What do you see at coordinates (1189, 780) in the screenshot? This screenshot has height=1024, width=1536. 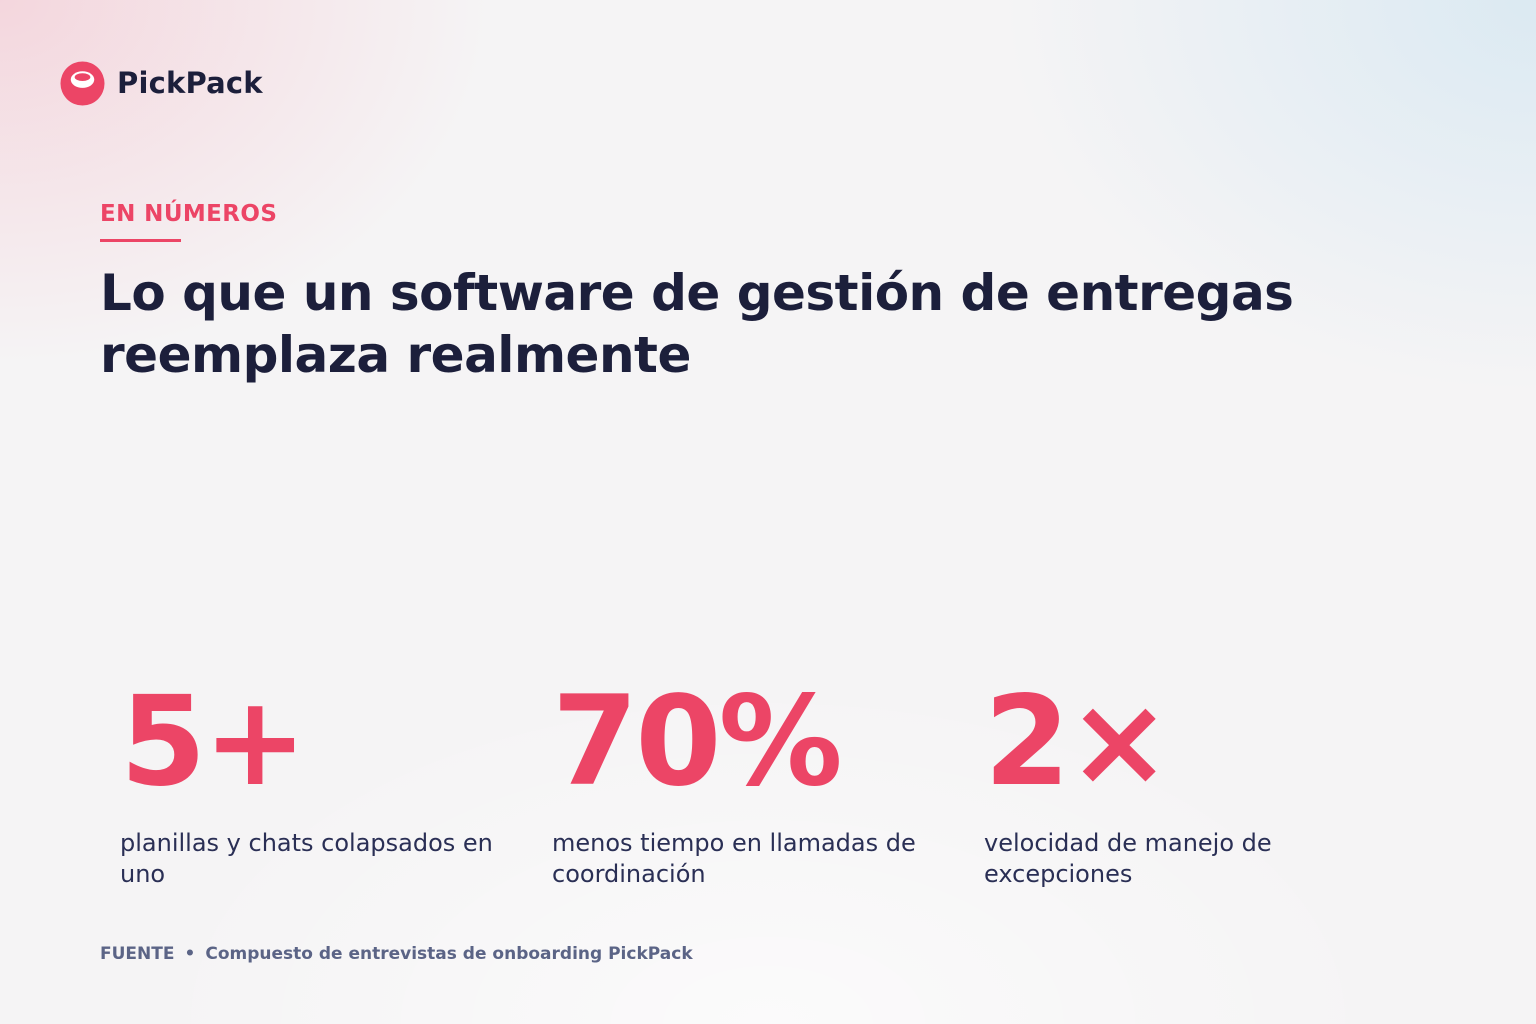 I see `stat-card: 2× velocidad de manejo de excepciones` at bounding box center [1189, 780].